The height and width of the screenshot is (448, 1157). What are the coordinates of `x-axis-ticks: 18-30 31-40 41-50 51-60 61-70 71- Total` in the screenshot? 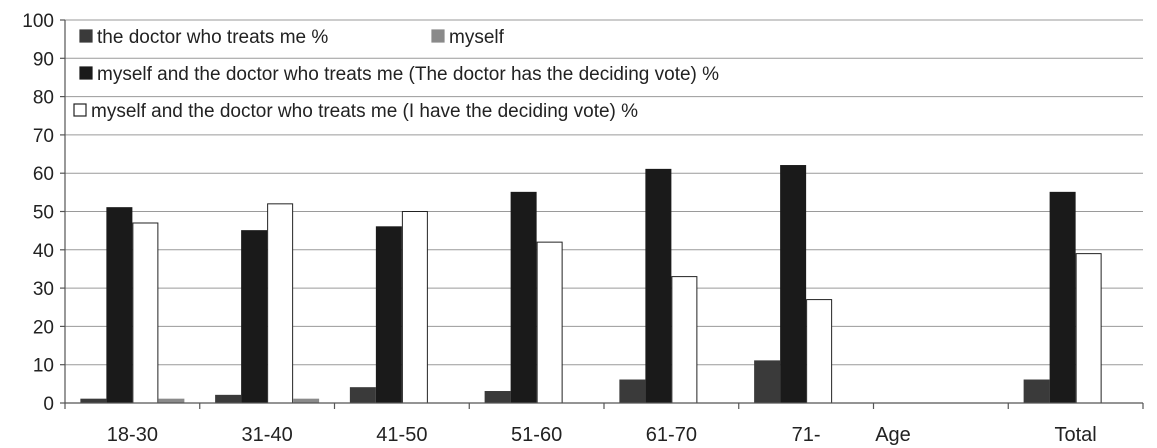 It's located at (602, 435).